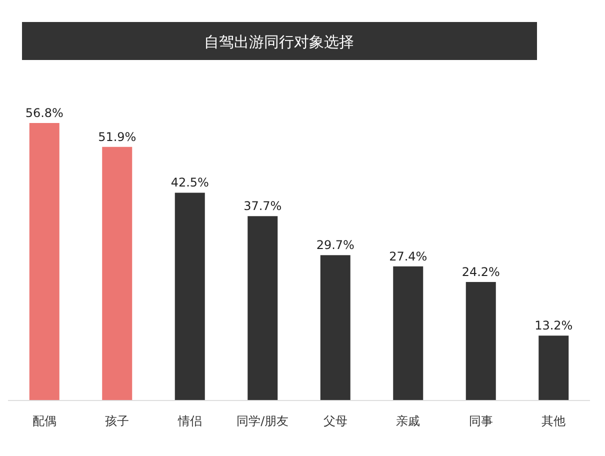  I want to click on chart-title: 自驾出游同行对象选择, so click(279, 42).